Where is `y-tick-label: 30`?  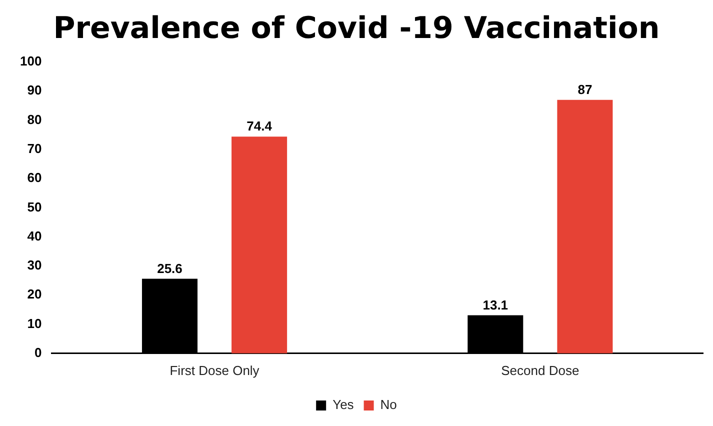 y-tick-label: 30 is located at coordinates (34, 265).